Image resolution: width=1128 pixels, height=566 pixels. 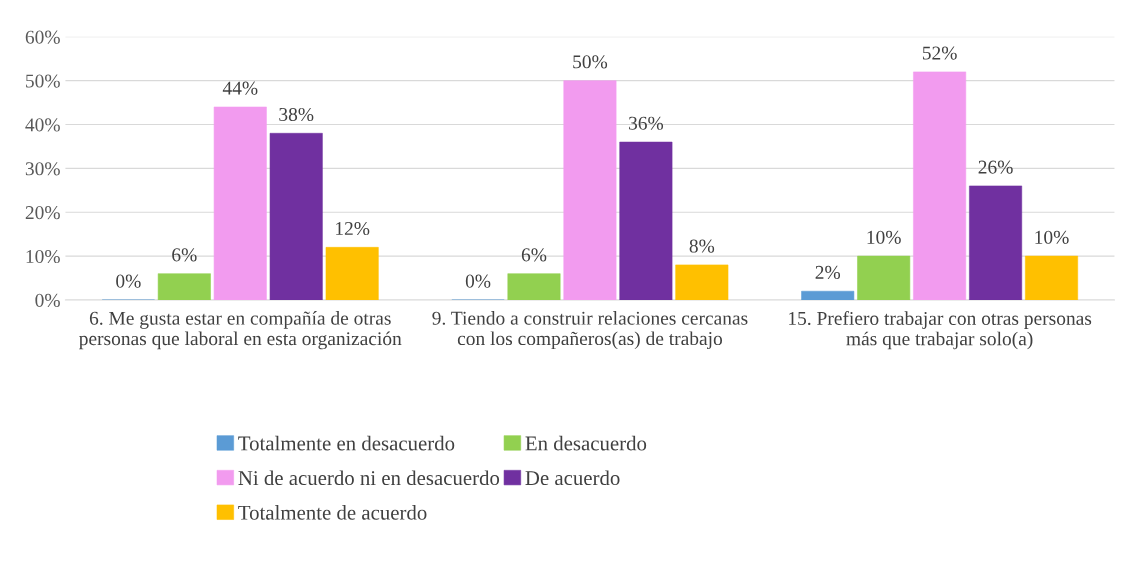 What do you see at coordinates (240, 88) in the screenshot?
I see `data-label: 44%` at bounding box center [240, 88].